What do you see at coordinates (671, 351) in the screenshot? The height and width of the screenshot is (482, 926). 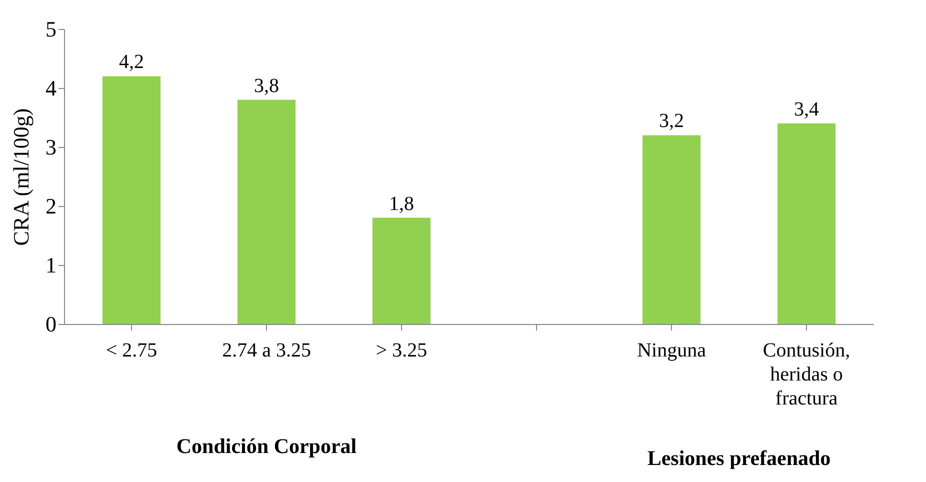 I see `x-tick-label: Ninguna` at bounding box center [671, 351].